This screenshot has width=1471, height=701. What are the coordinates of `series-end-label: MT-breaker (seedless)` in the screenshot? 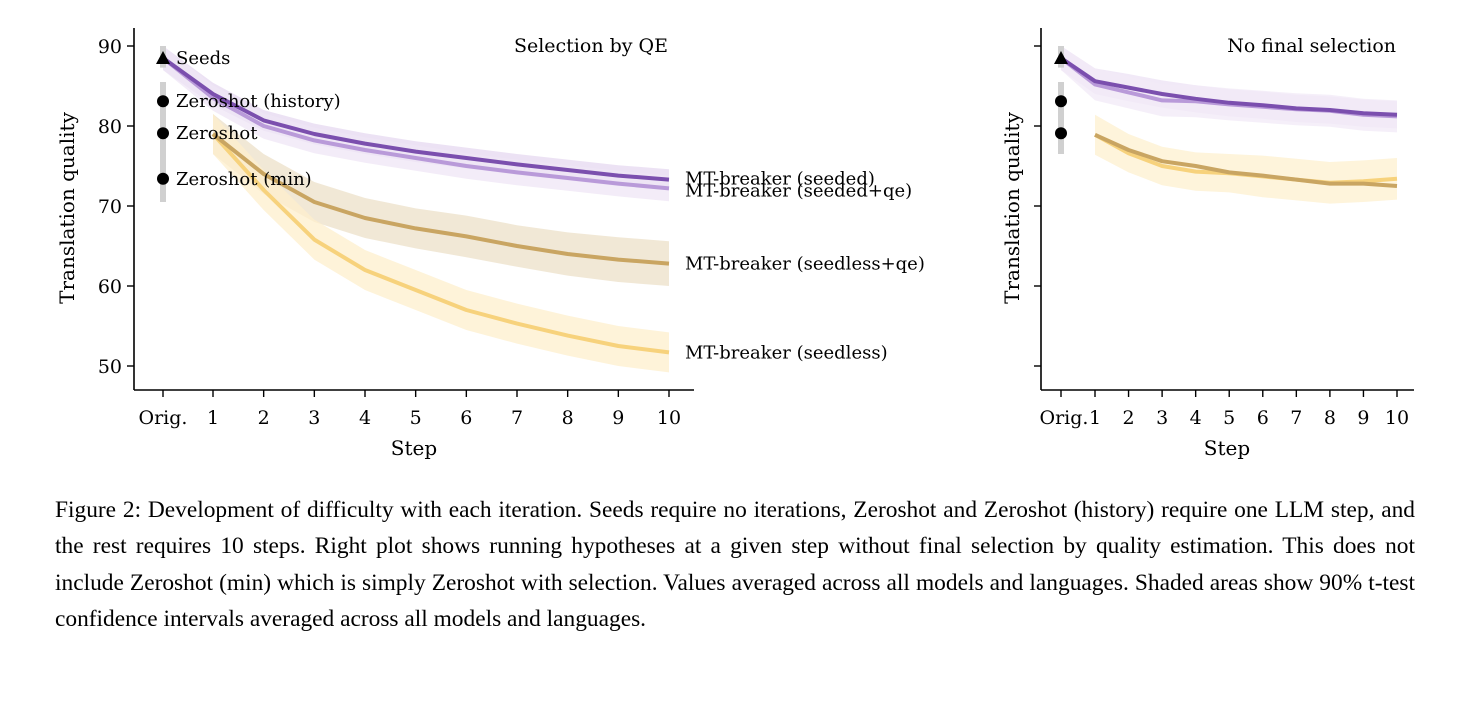 It's located at (786, 352).